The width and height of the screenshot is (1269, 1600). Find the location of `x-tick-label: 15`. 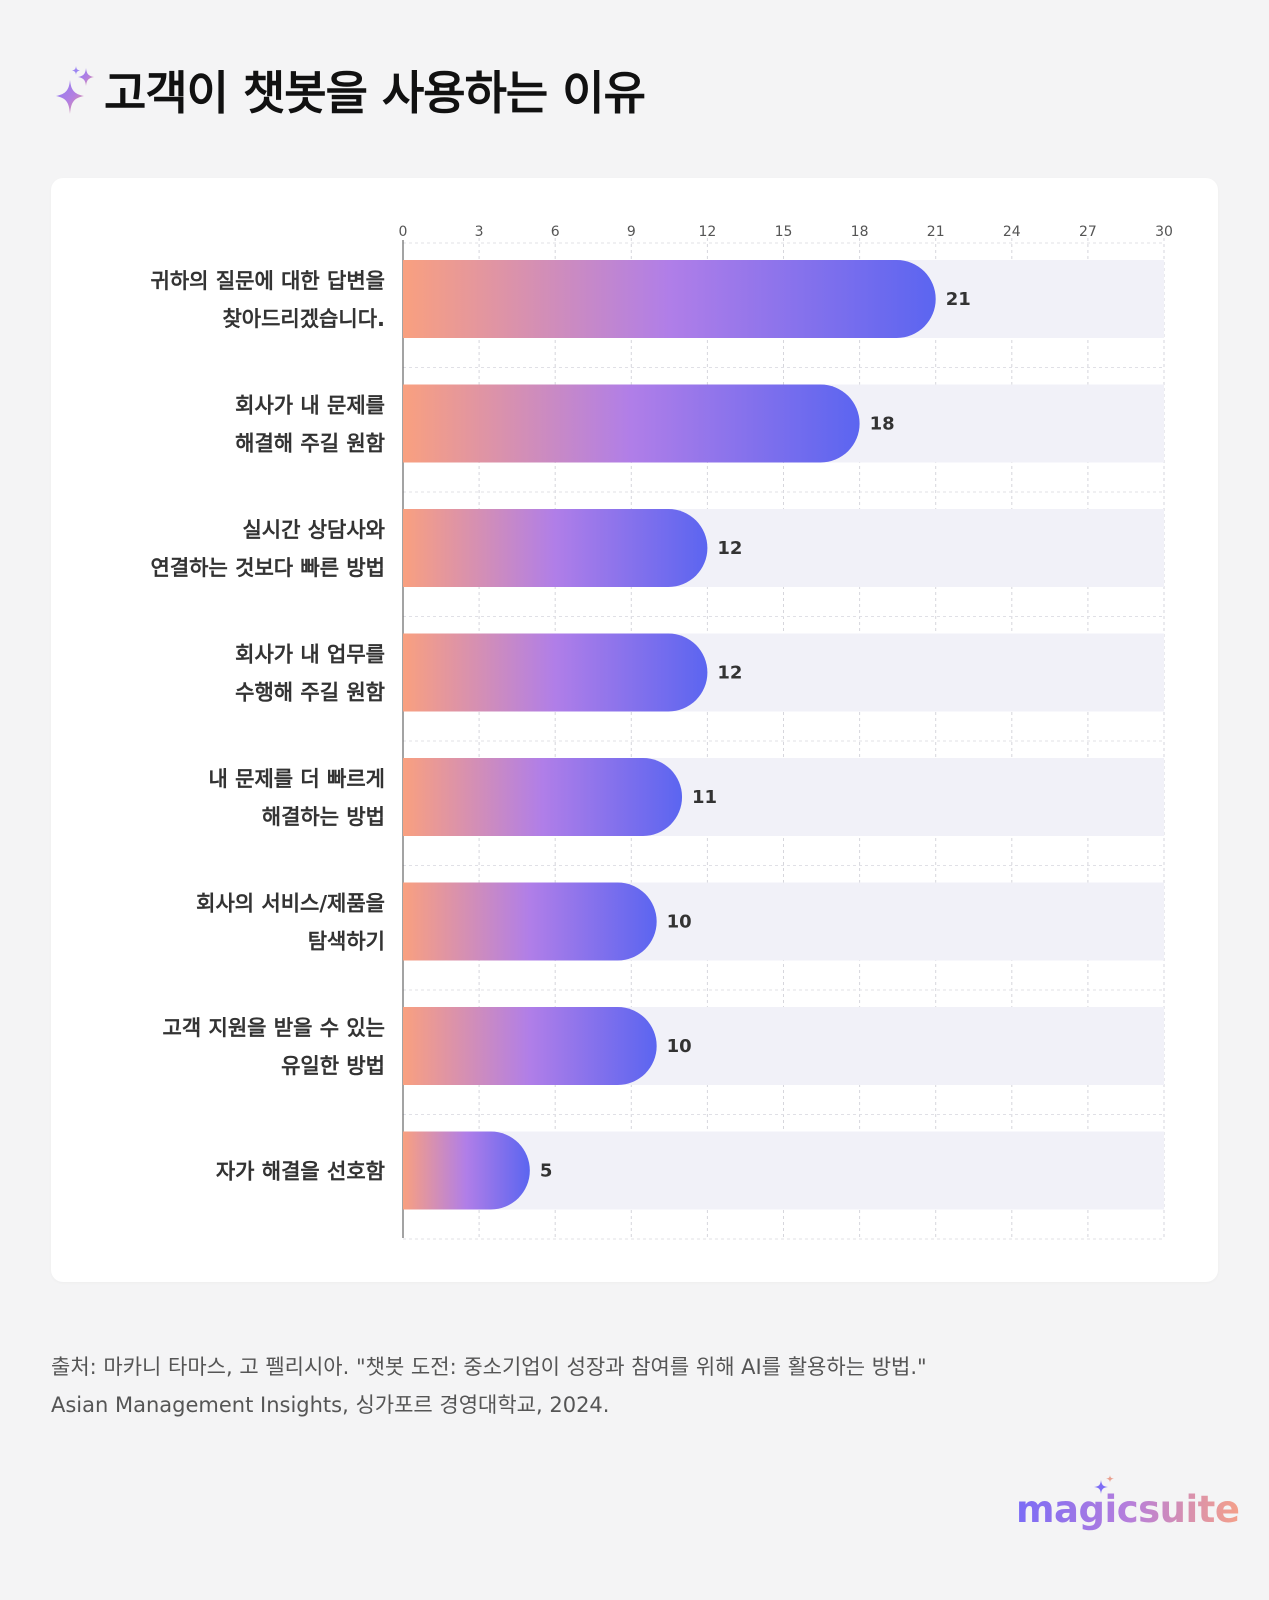

x-tick-label: 15 is located at coordinates (784, 232).